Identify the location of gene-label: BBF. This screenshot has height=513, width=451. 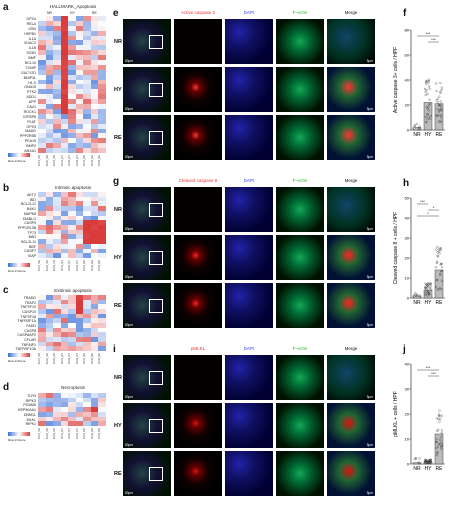
(32, 246).